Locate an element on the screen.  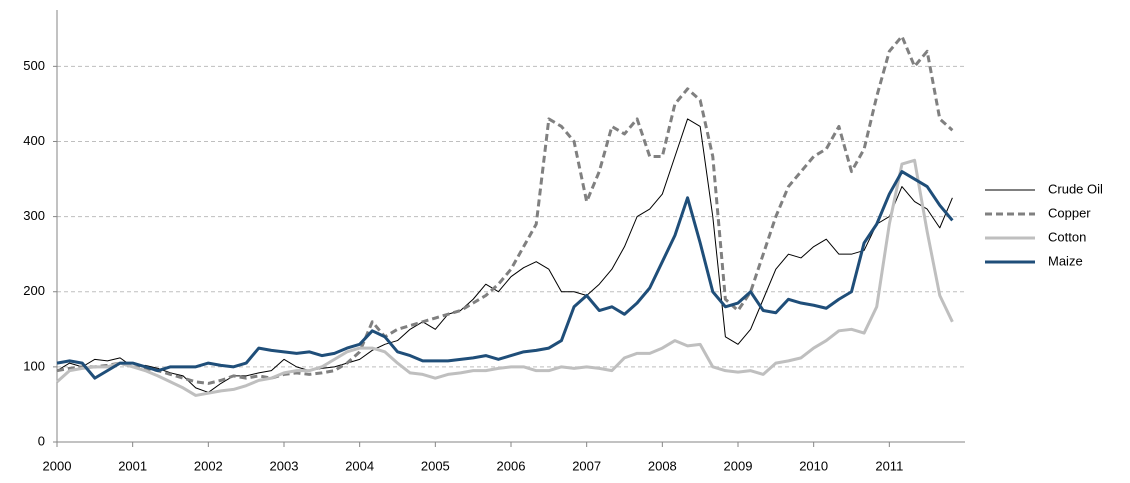
x-tick-label: 2002 is located at coordinates (208, 465).